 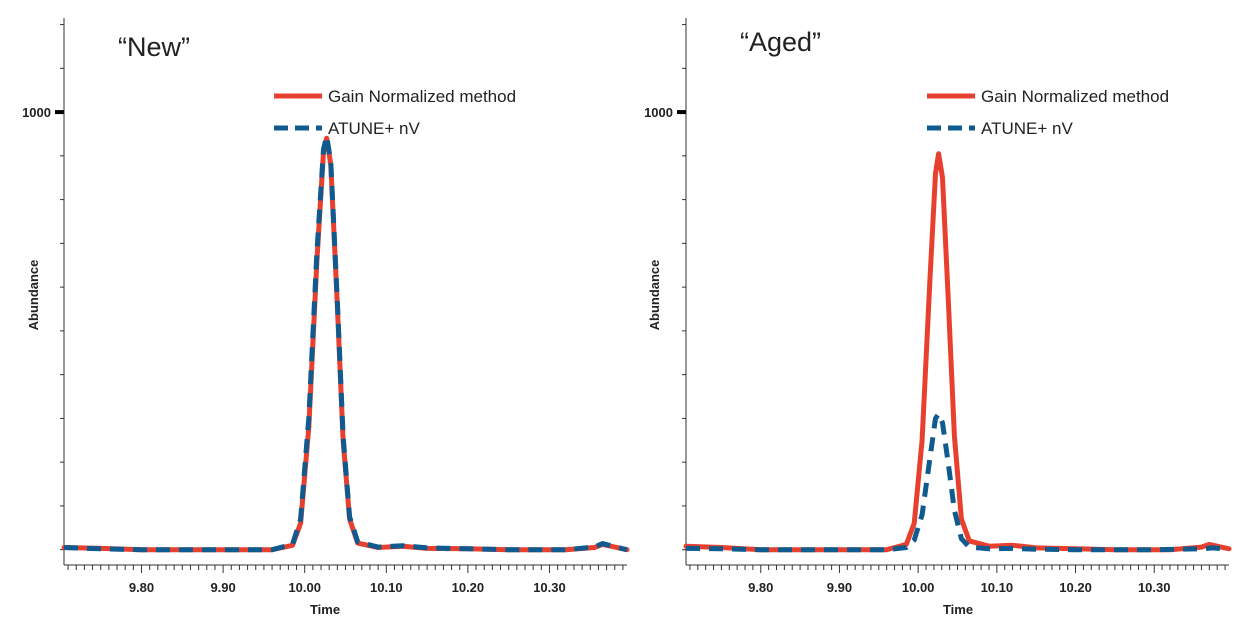 What do you see at coordinates (780, 42) in the screenshot?
I see `panel-title: “Aged”` at bounding box center [780, 42].